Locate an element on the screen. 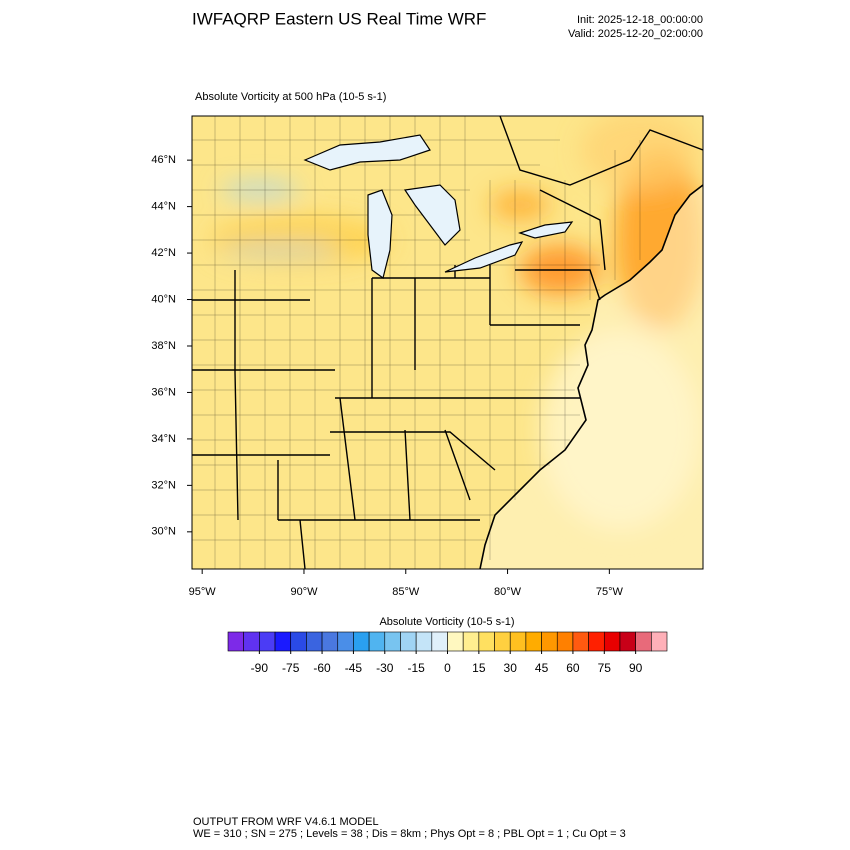  y-tick-label: 44°N is located at coordinates (163, 207).